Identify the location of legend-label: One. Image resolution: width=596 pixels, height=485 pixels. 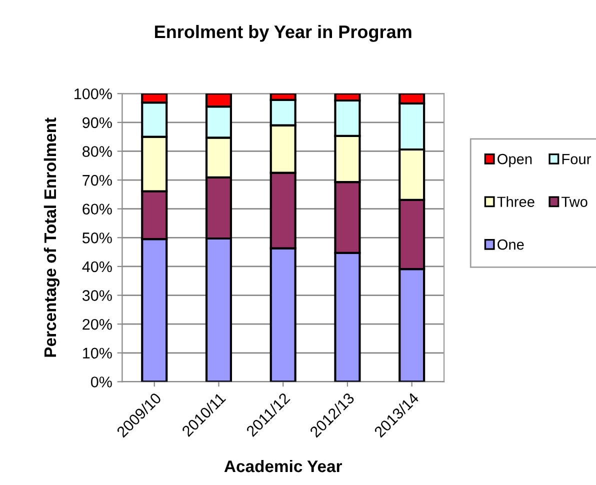
(511, 244).